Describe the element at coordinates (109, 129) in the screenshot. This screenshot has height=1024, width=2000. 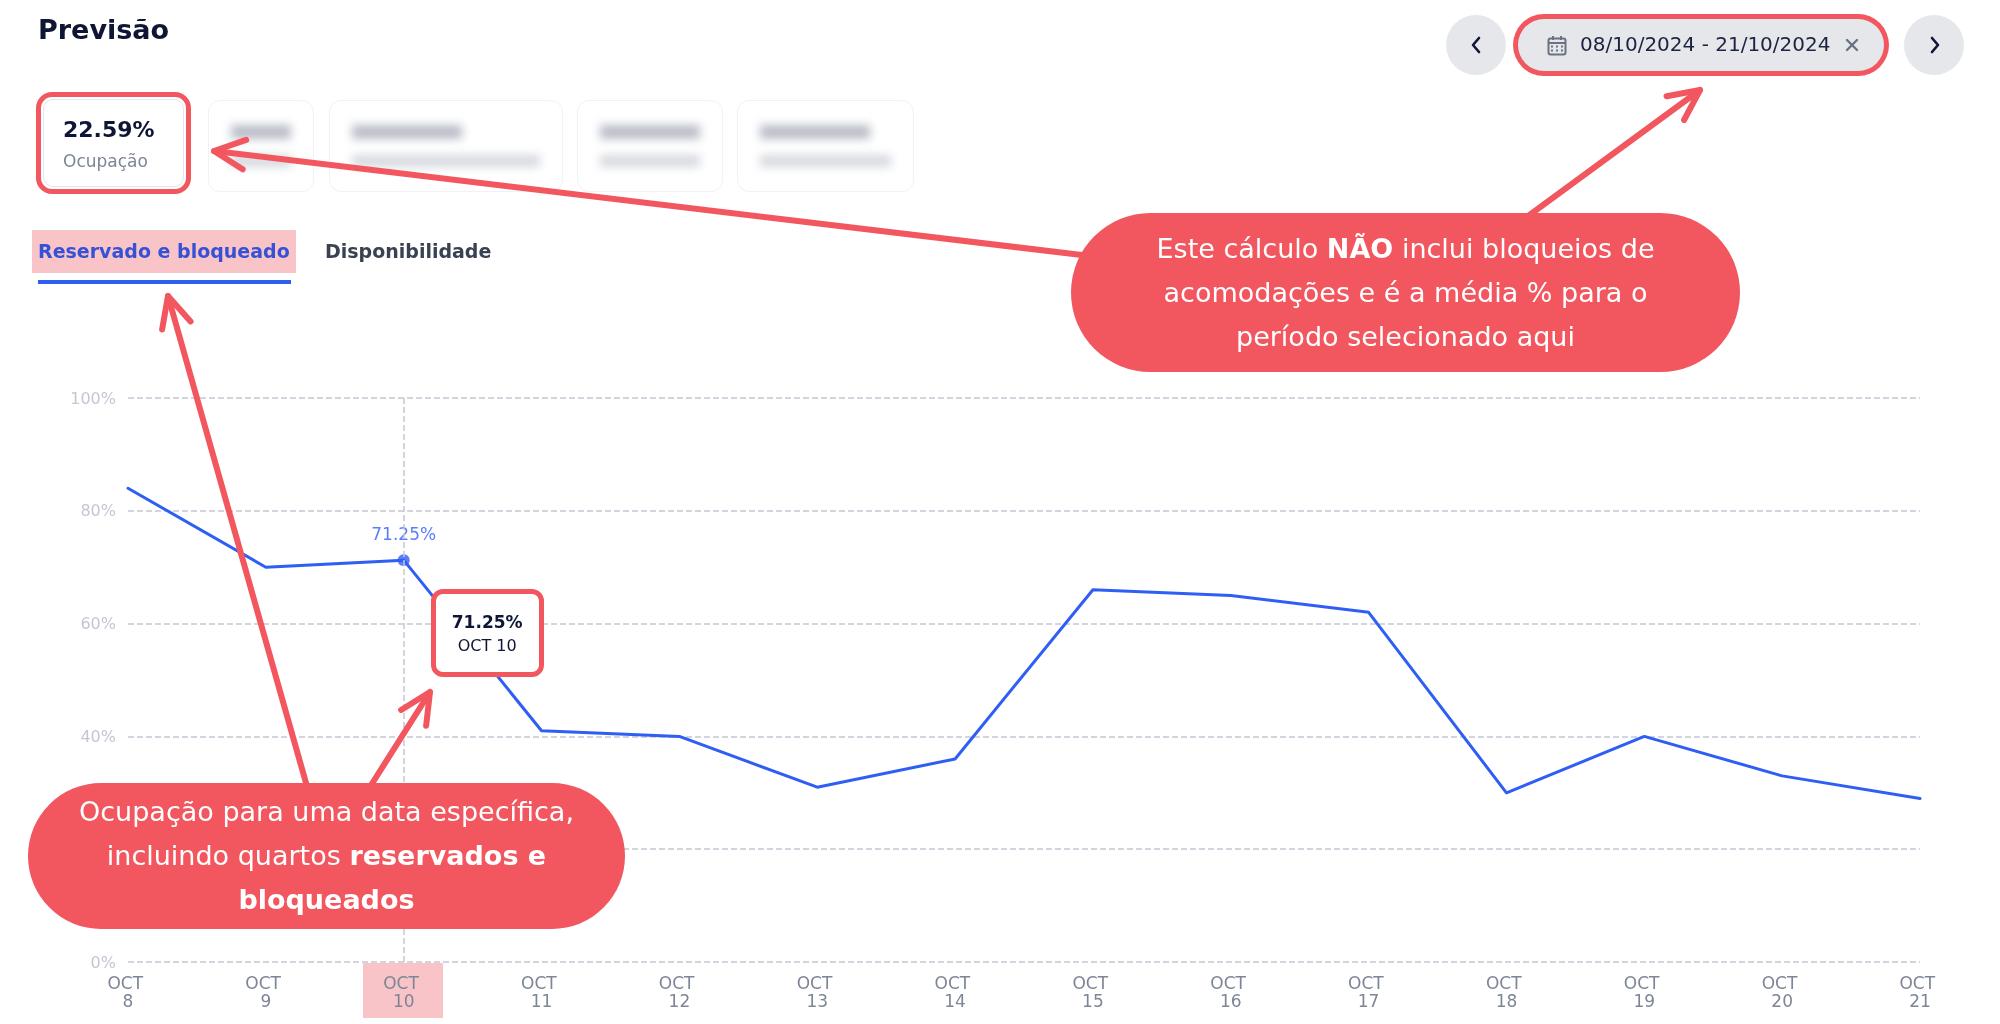
I see `text: 22.59%` at that location.